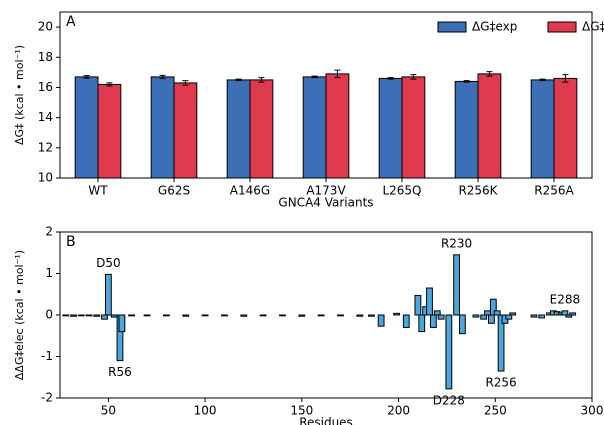  What do you see at coordinates (71, 22) in the screenshot?
I see `panel-label: A` at bounding box center [71, 22].